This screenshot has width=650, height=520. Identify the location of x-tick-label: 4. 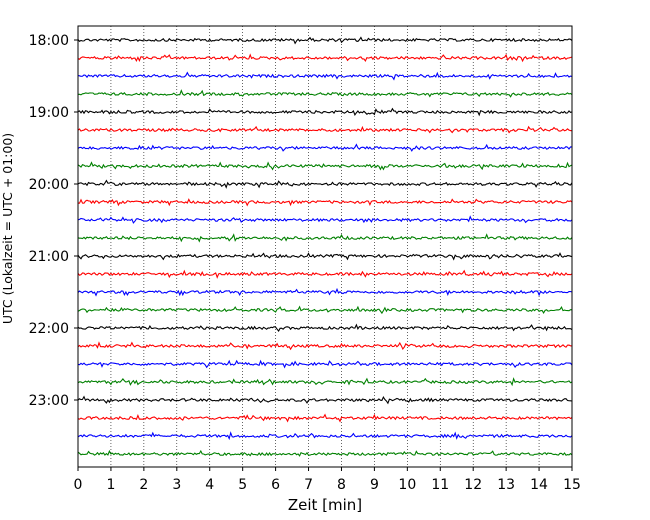
(209, 485).